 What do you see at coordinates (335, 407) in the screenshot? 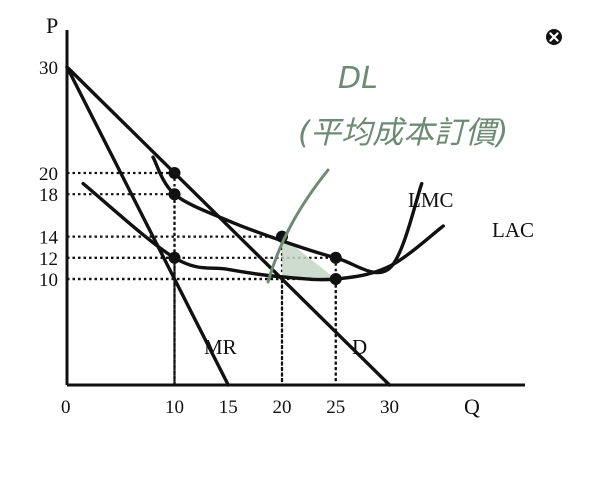
I see `x-tick-label: 25` at bounding box center [335, 407].